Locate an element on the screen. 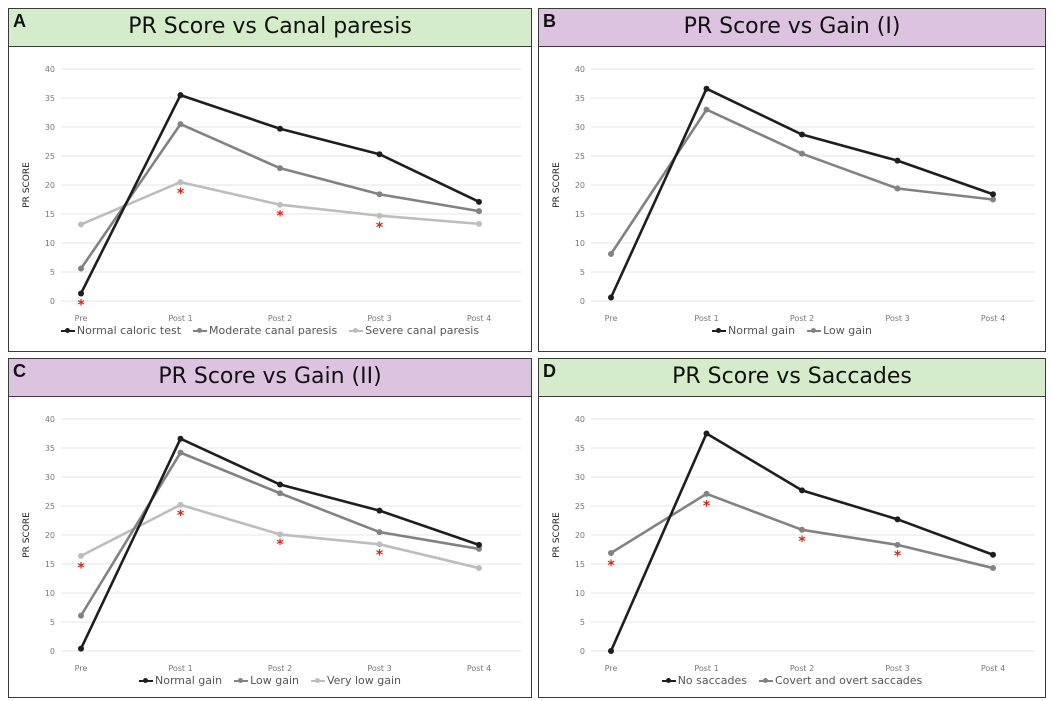 This screenshot has height=701, width=1054. legend-item: Severe canal paresis is located at coordinates (414, 330).